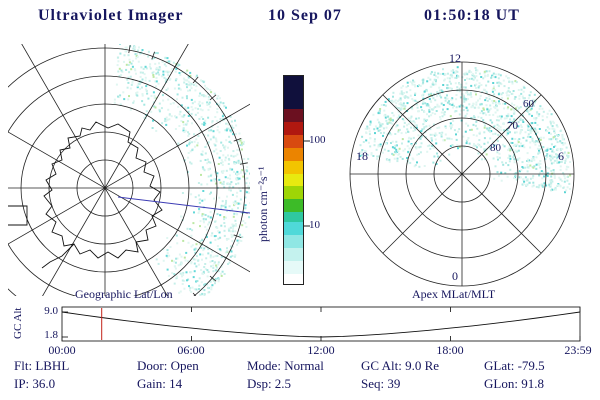  Describe the element at coordinates (183, 205) in the screenshot. I see `orbit-track` at that location.